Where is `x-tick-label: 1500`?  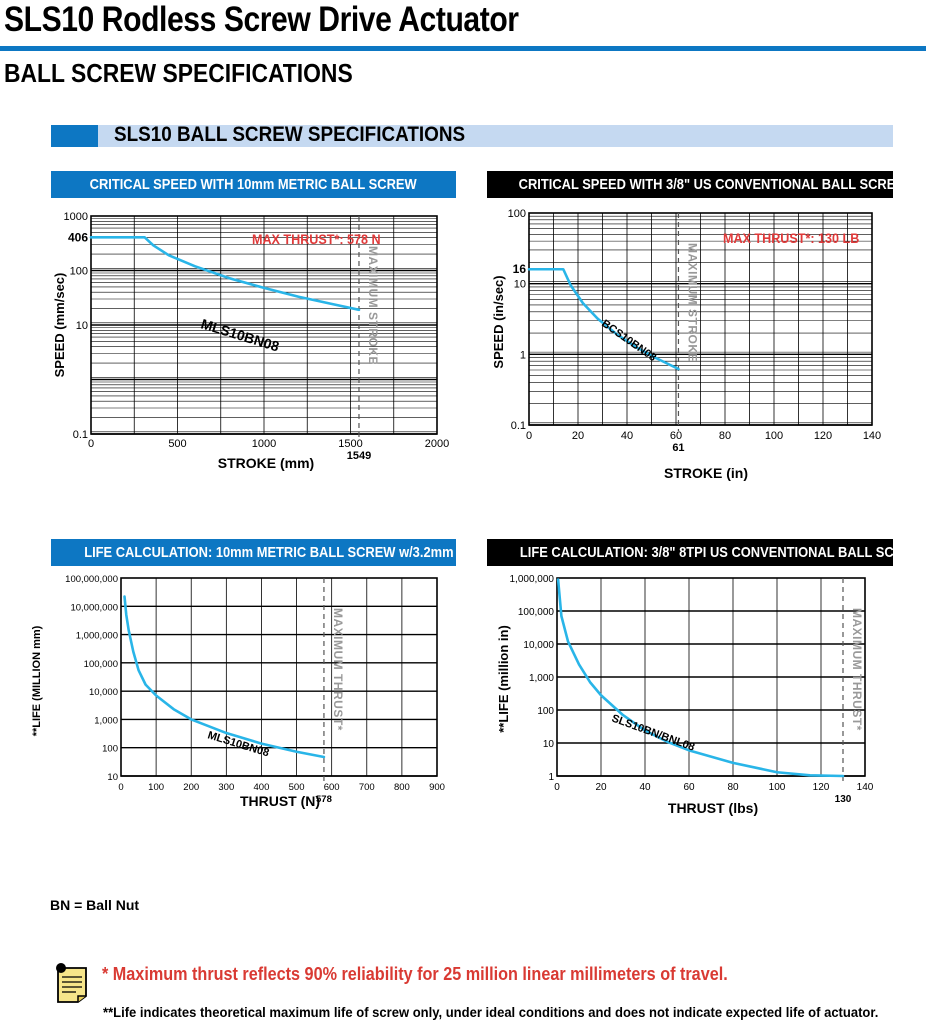 x-tick-label: 1500 is located at coordinates (350, 444).